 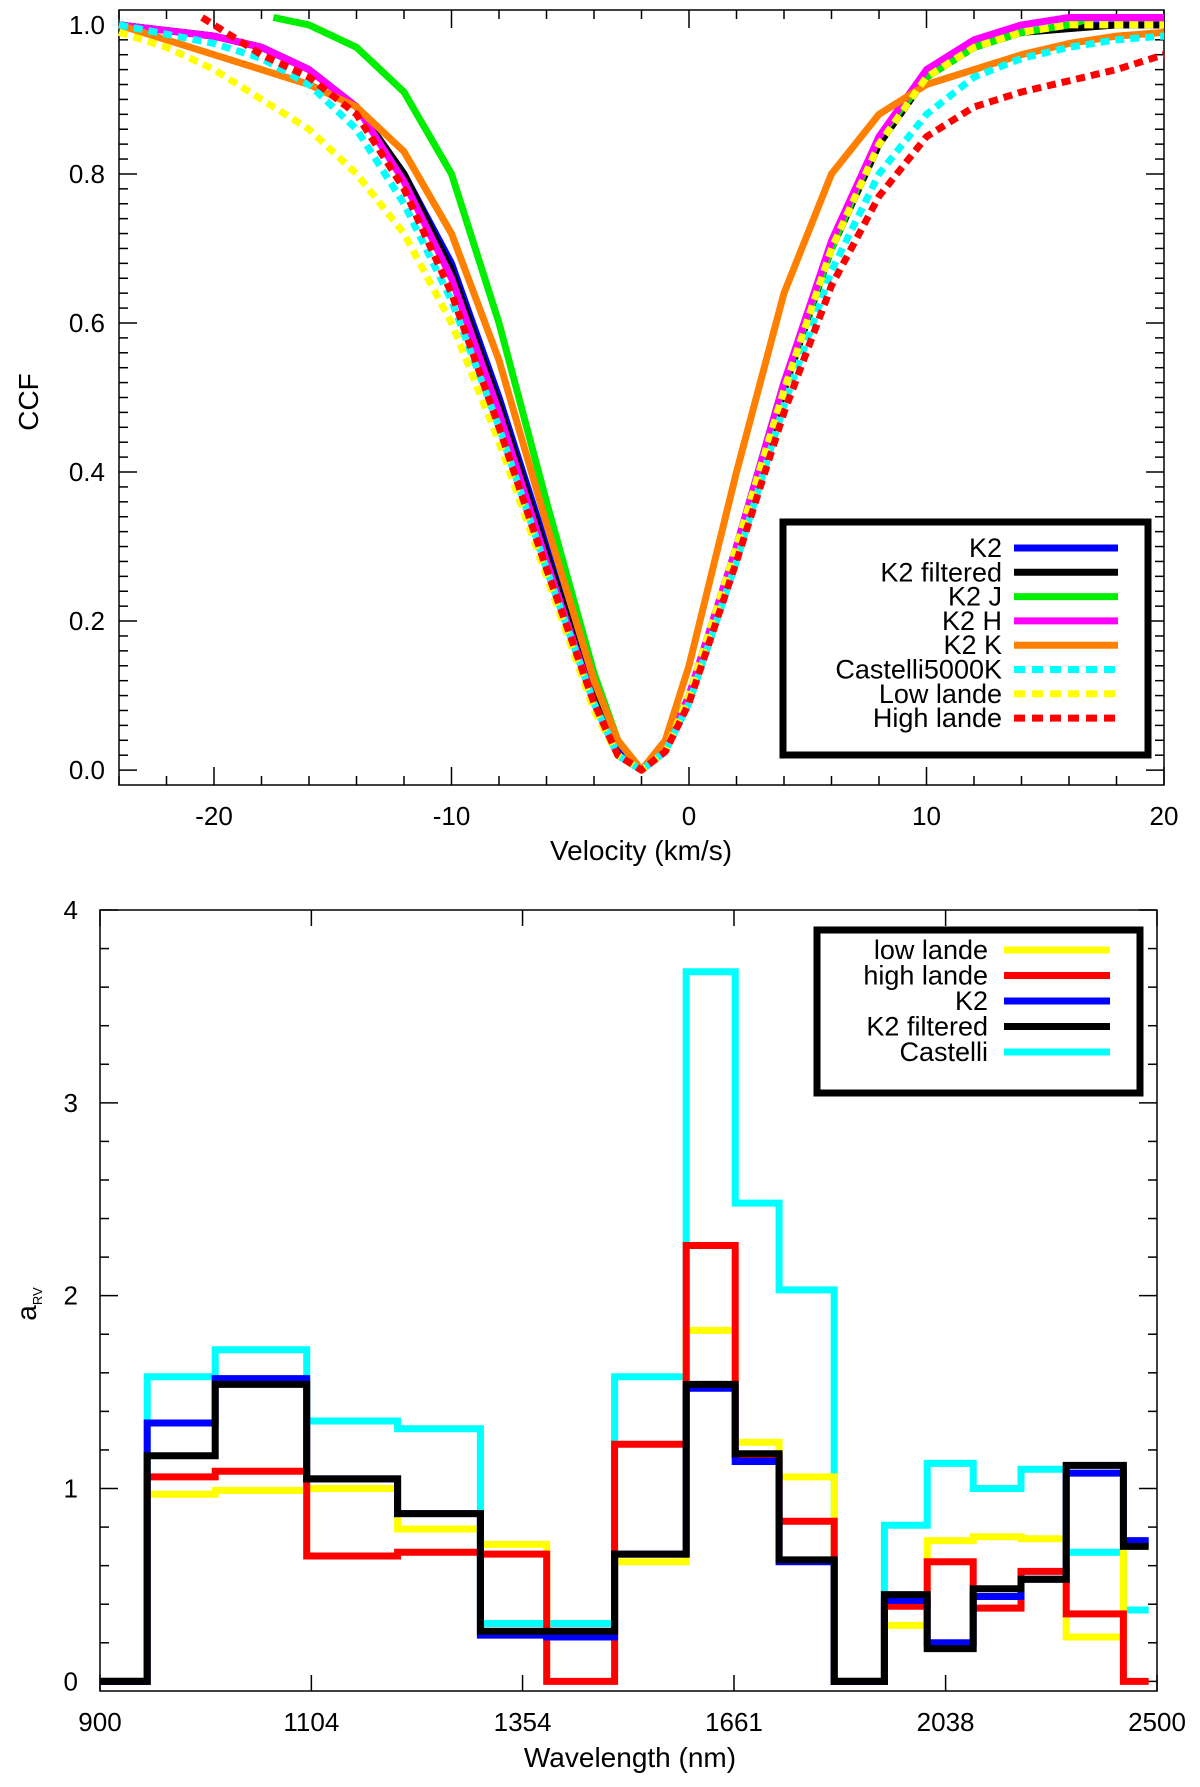 I want to click on ccf-x-axis-label: Velocity (km/s), so click(x=641, y=850).